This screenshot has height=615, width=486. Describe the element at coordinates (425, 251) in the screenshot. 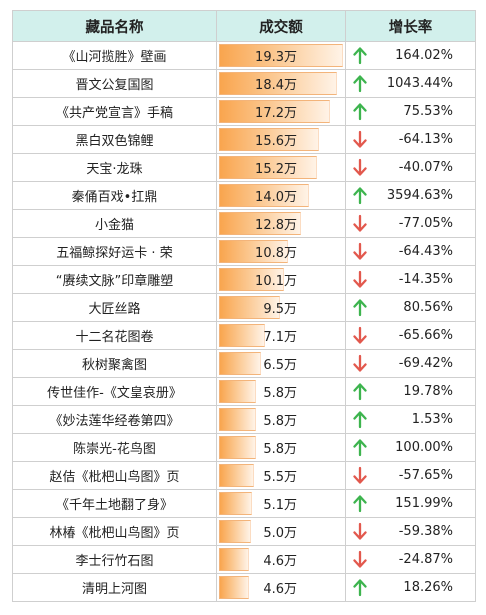

I see `growth-label: -64.43%` at that location.